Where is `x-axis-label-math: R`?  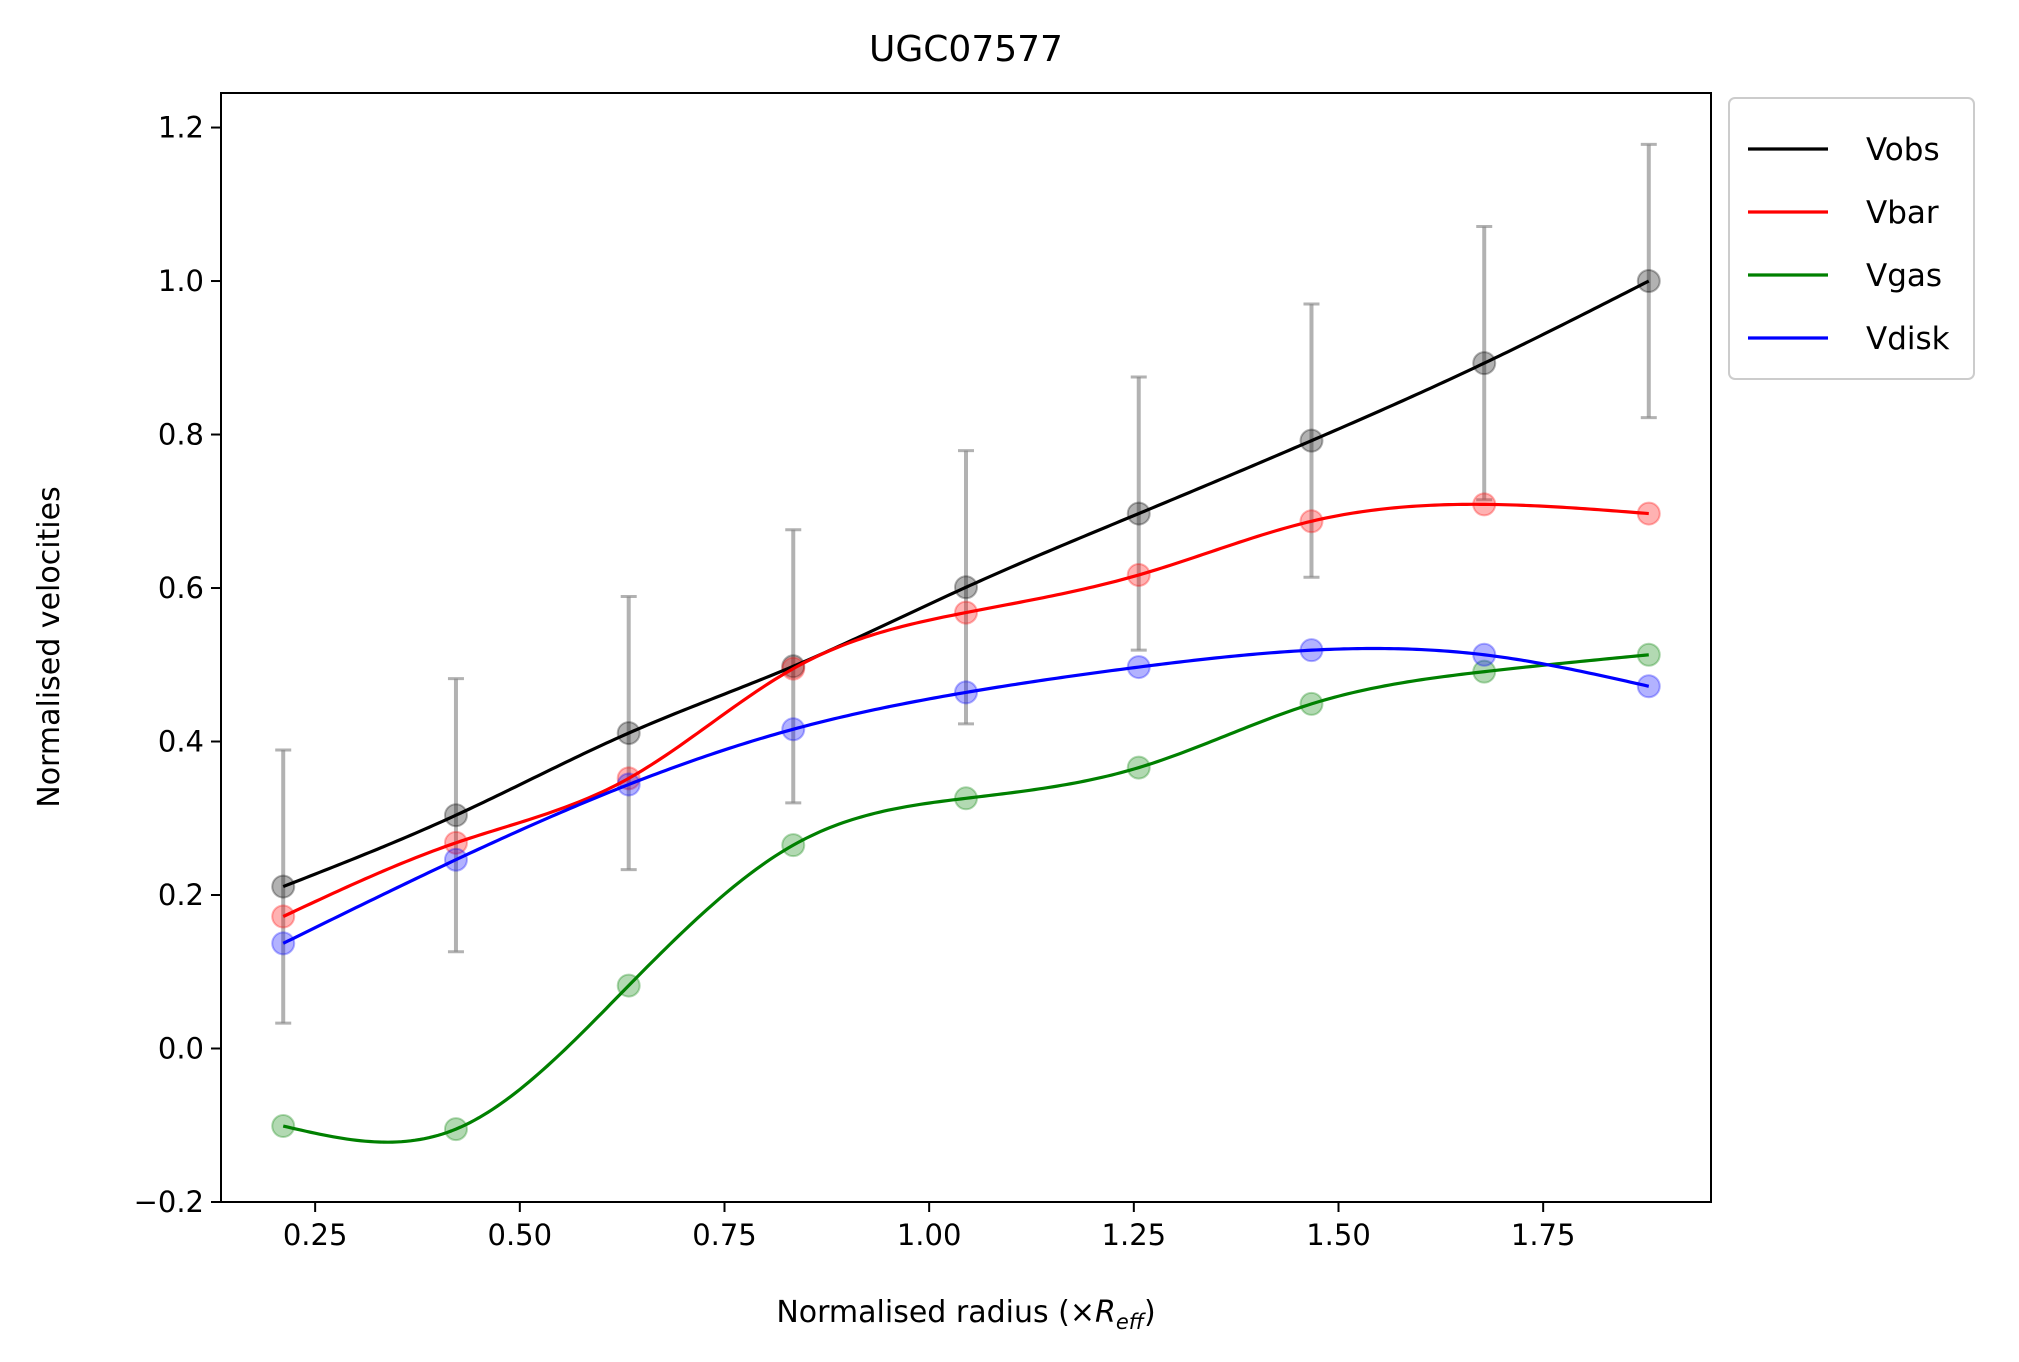 x-axis-label-math: R is located at coordinates (1105, 1312).